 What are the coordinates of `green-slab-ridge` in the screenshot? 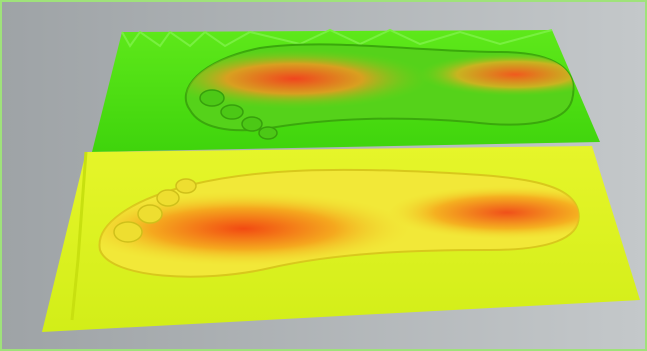 It's located at (337, 38).